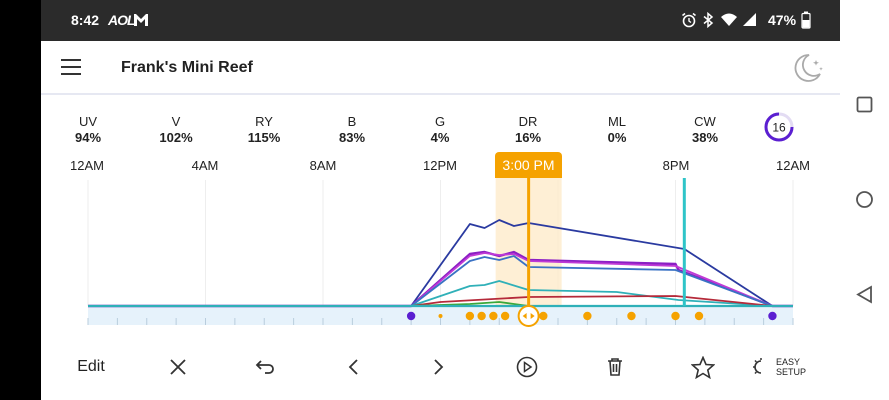 The height and width of the screenshot is (400, 889). What do you see at coordinates (729, 19) in the screenshot?
I see `wifi-icon` at bounding box center [729, 19].